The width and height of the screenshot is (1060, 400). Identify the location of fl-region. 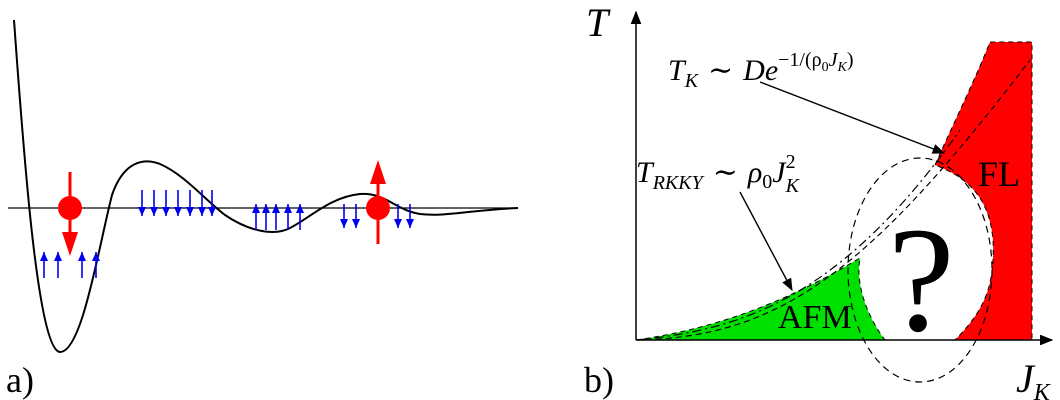
(983, 191).